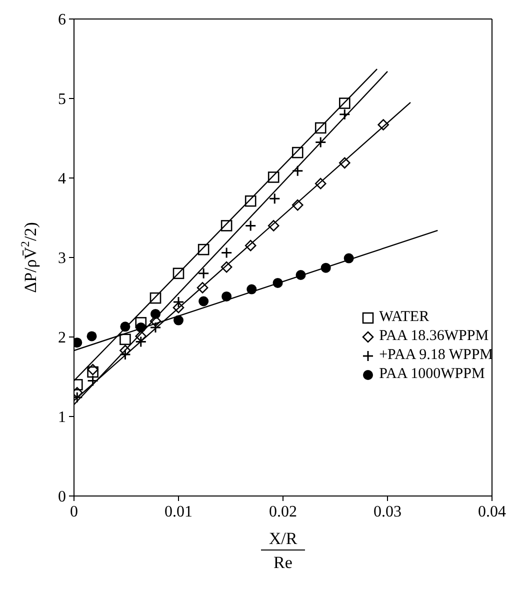 The height and width of the screenshot is (594, 521). Describe the element at coordinates (62, 20) in the screenshot. I see `y-tick-label: 6` at that location.